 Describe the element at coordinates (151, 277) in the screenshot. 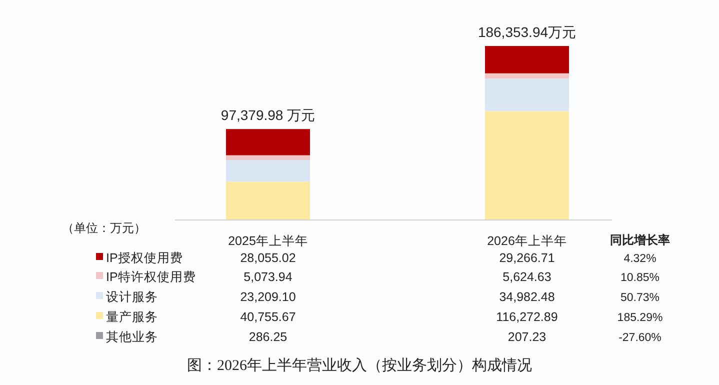

I see `legend-label: IP特许权使用费` at that location.